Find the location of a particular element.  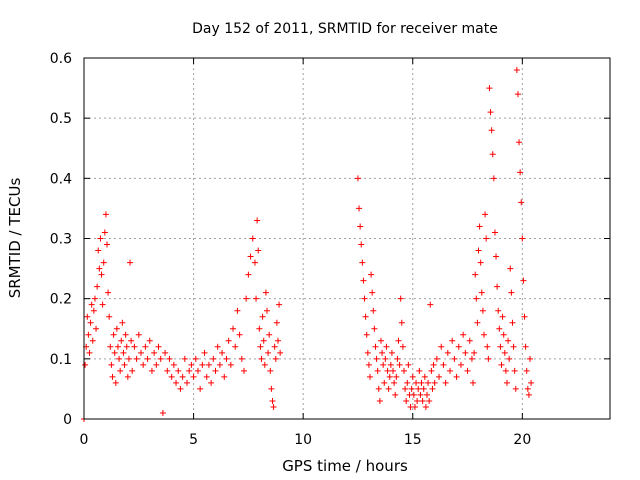

y-tick-label: 0.3 is located at coordinates (61, 240).